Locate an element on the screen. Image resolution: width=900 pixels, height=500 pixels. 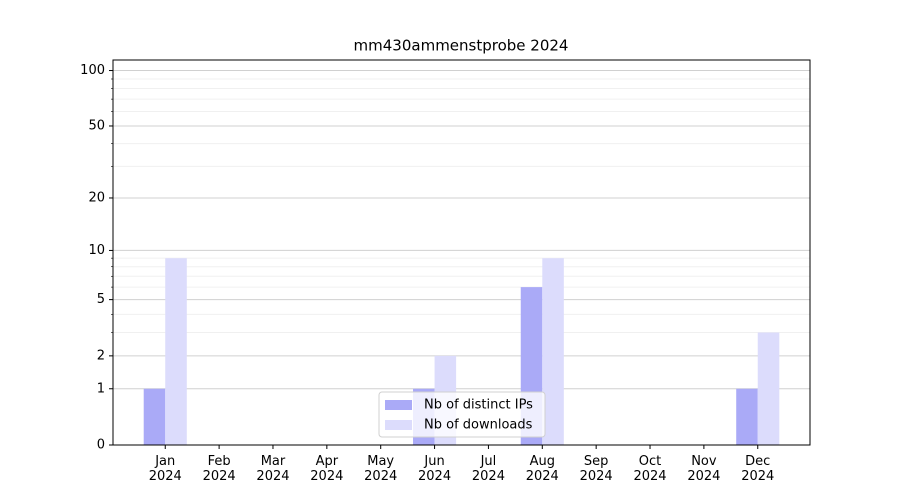
x-tick-label: Jul 2024 is located at coordinates (488, 469).